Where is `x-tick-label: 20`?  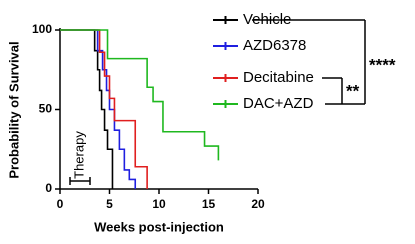 x-tick-label: 20 is located at coordinates (258, 204).